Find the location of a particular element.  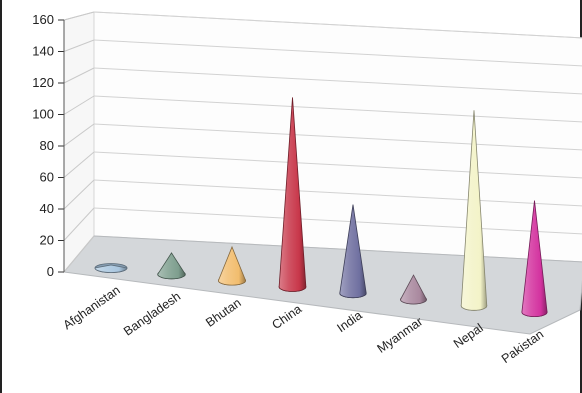

y-axis-ticks: 0 20 40 60 80 100 120 140 160 is located at coordinates (48, 145).